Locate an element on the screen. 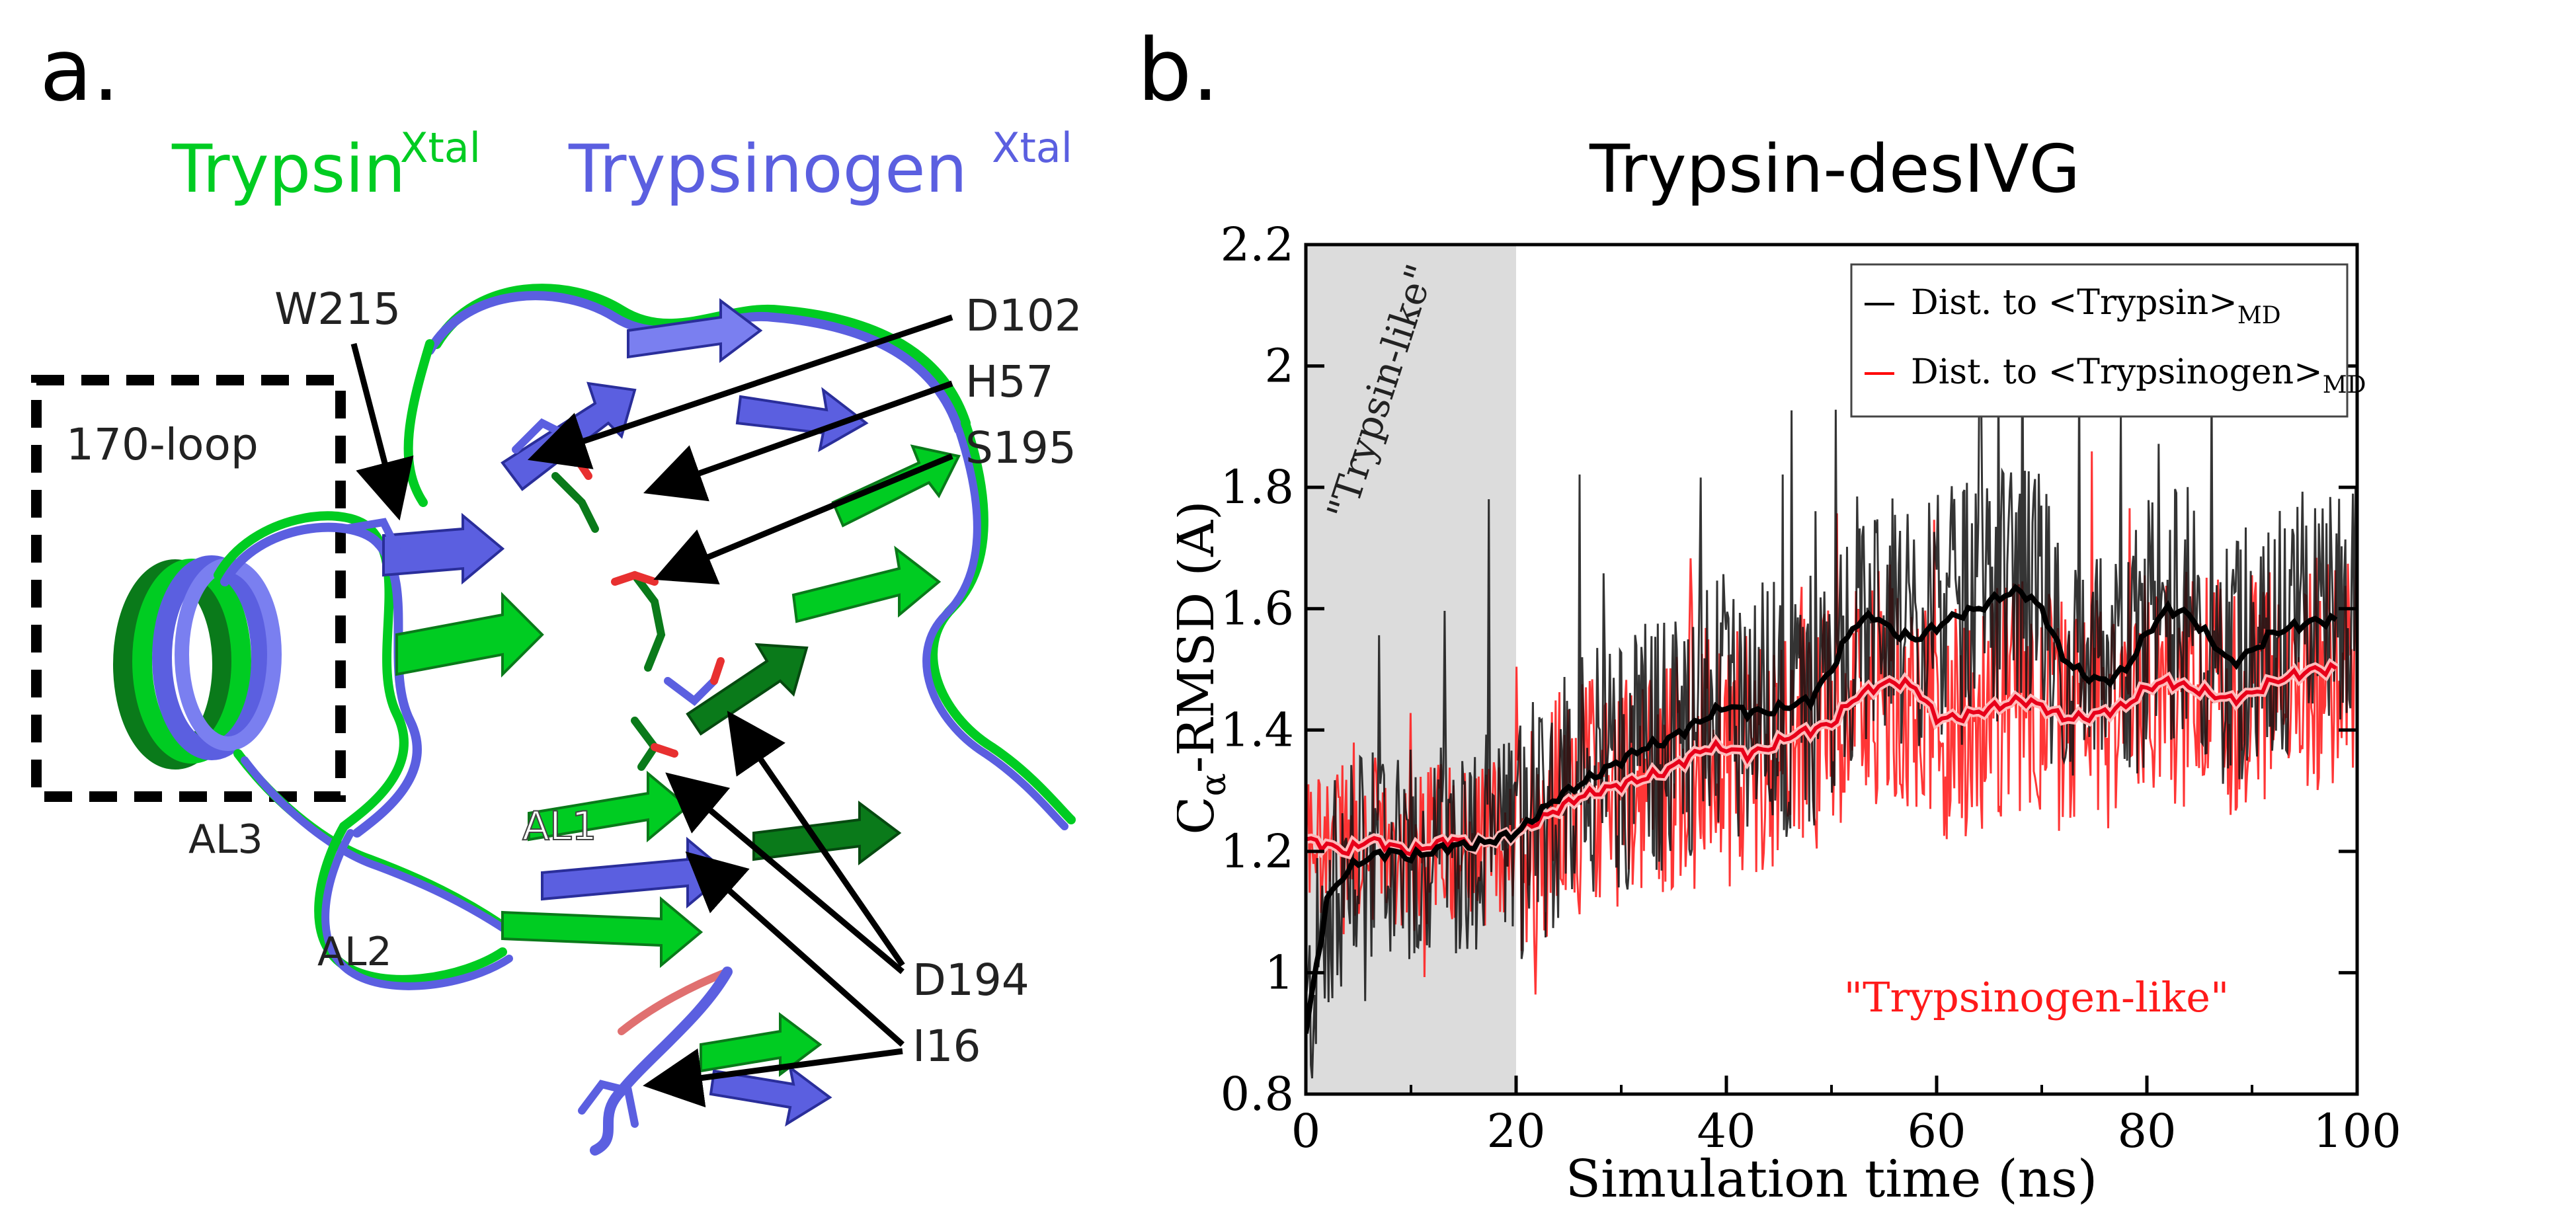  chart-title: Trypsin-desIVG is located at coordinates (1834, 169).